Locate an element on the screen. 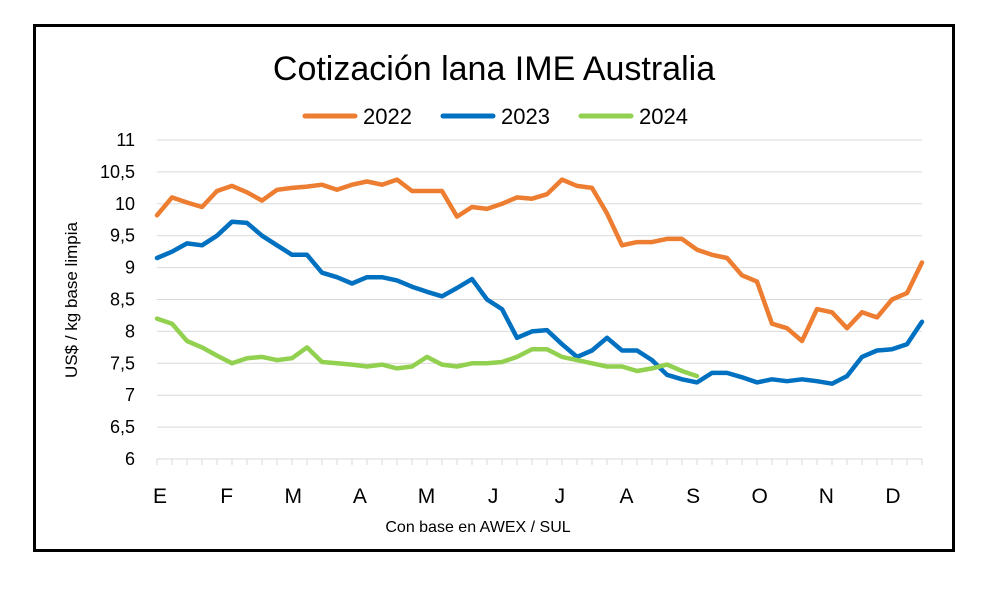 Image resolution: width=1000 pixels, height=589 pixels. y-tick-label: 8 is located at coordinates (130, 331).